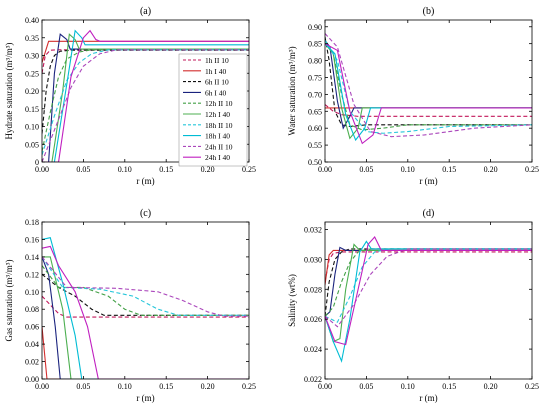  I want to click on y-tick-label: 0.030, so click(313, 259).